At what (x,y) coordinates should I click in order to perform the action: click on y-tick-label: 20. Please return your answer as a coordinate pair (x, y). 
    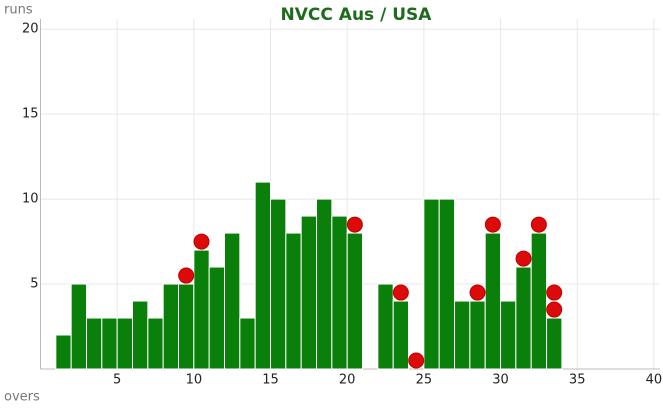
    Looking at the image, I should click on (30, 29).